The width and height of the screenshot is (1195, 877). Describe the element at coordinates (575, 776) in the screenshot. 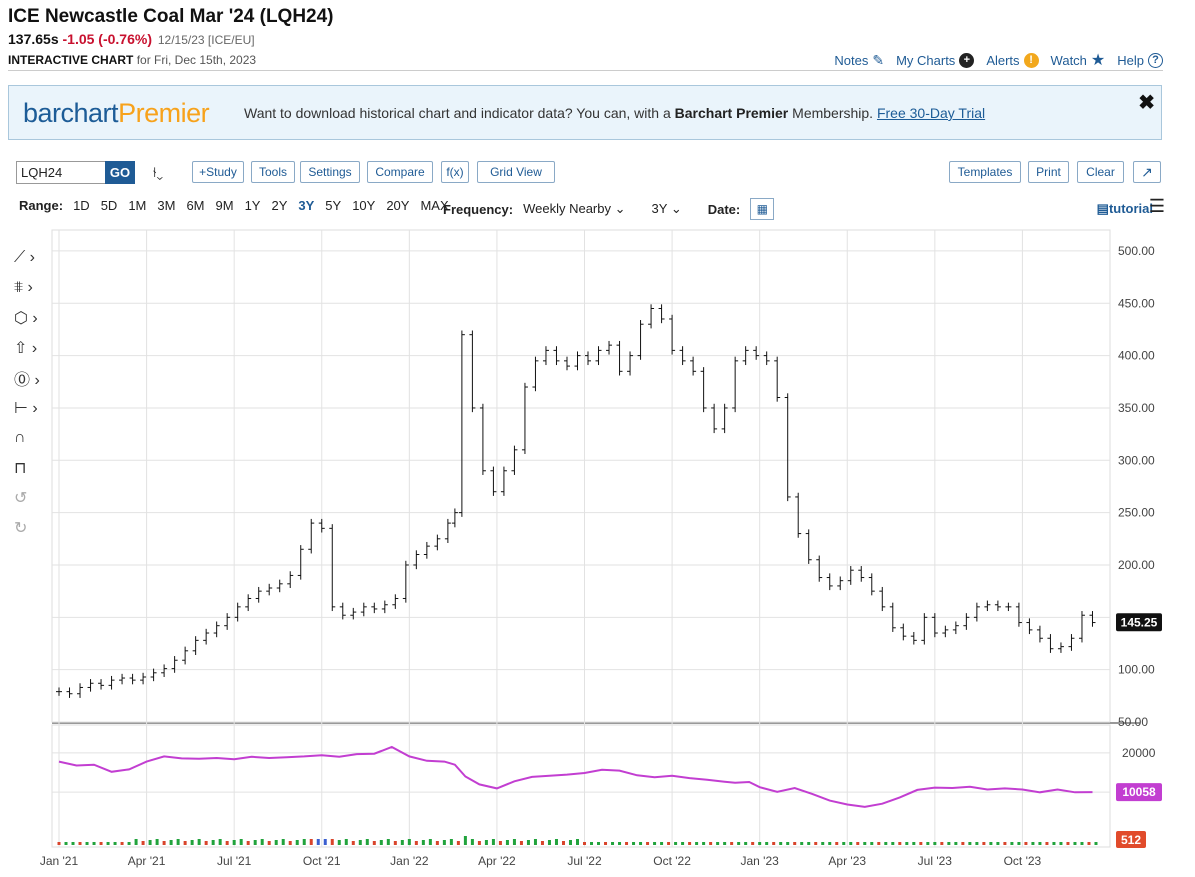

I see `indicator-line` at that location.